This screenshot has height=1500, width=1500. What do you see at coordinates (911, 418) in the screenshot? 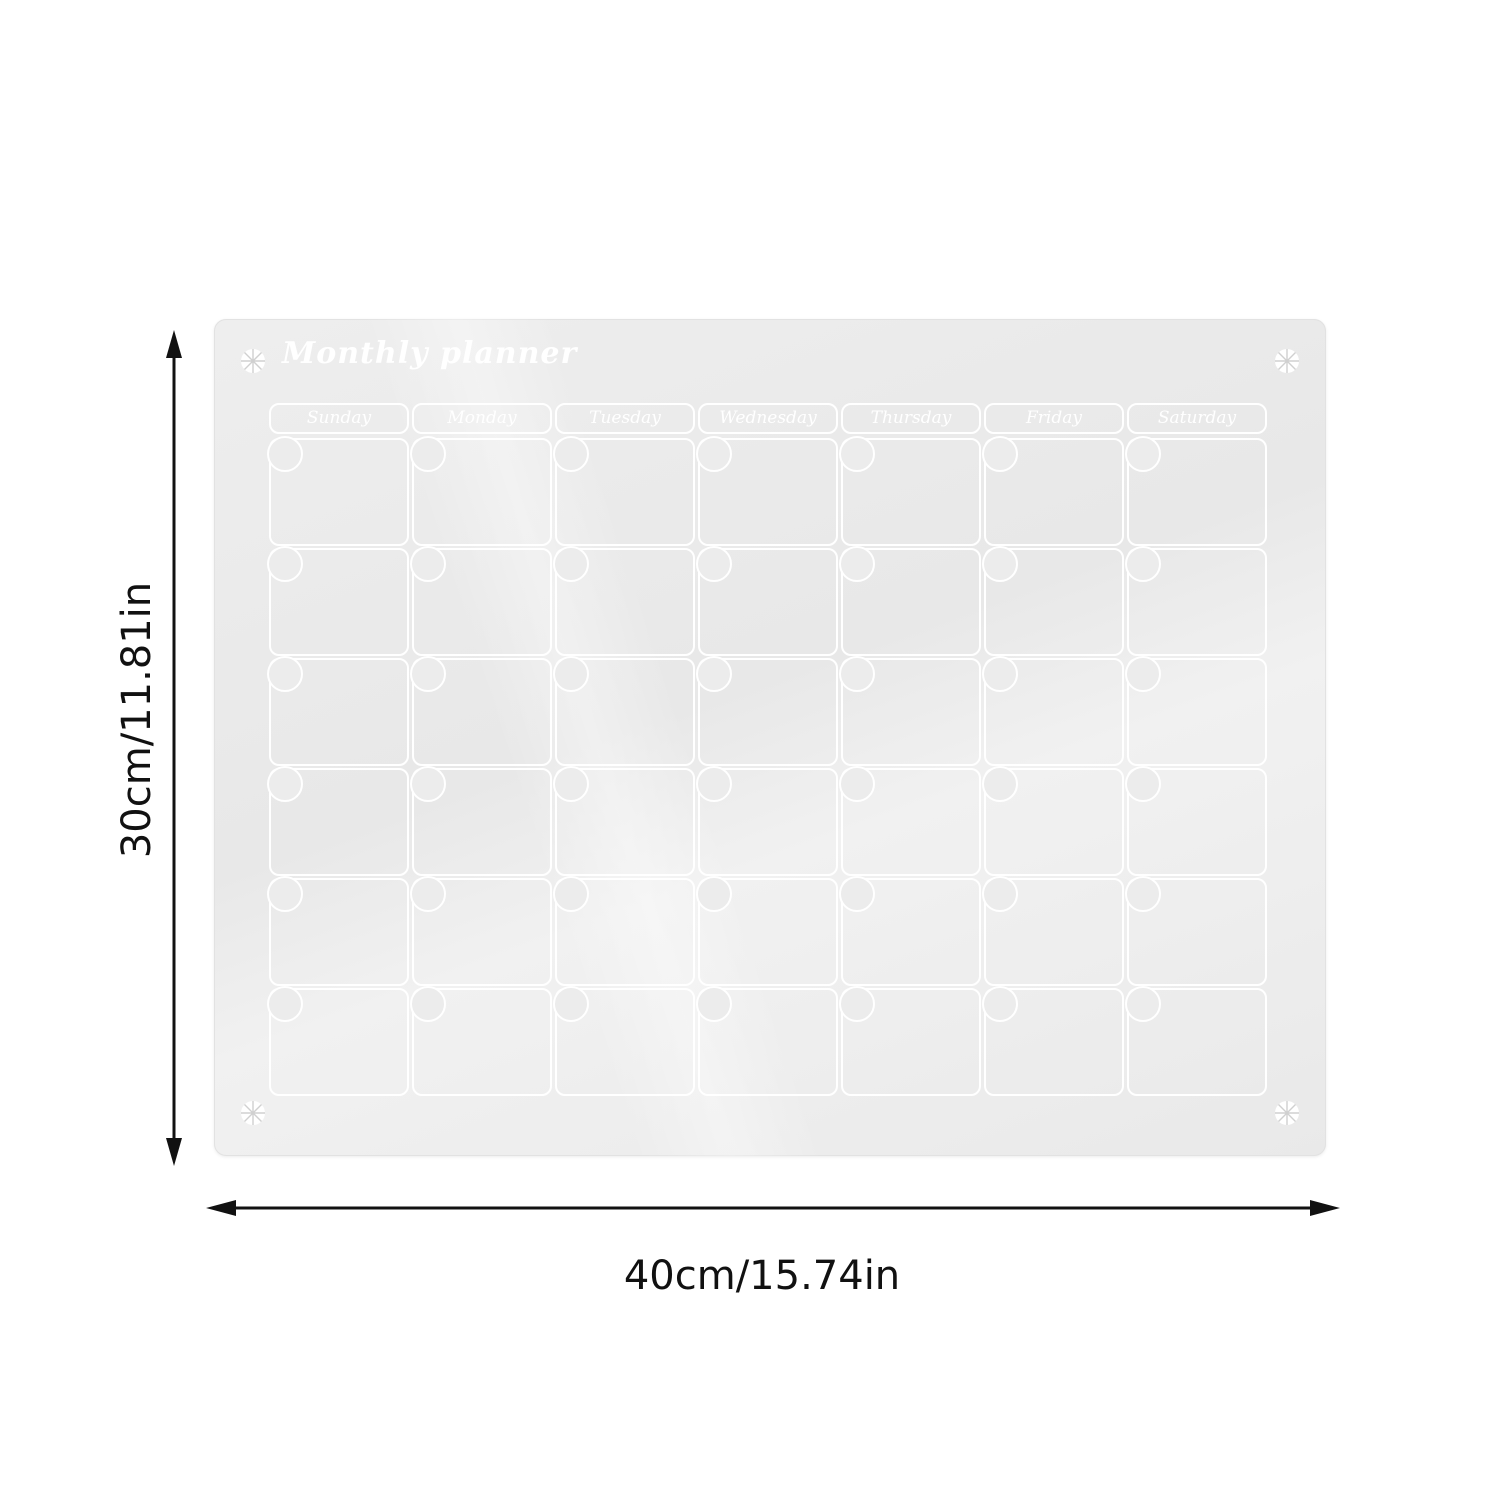
I see `day-header: Thursday` at bounding box center [911, 418].